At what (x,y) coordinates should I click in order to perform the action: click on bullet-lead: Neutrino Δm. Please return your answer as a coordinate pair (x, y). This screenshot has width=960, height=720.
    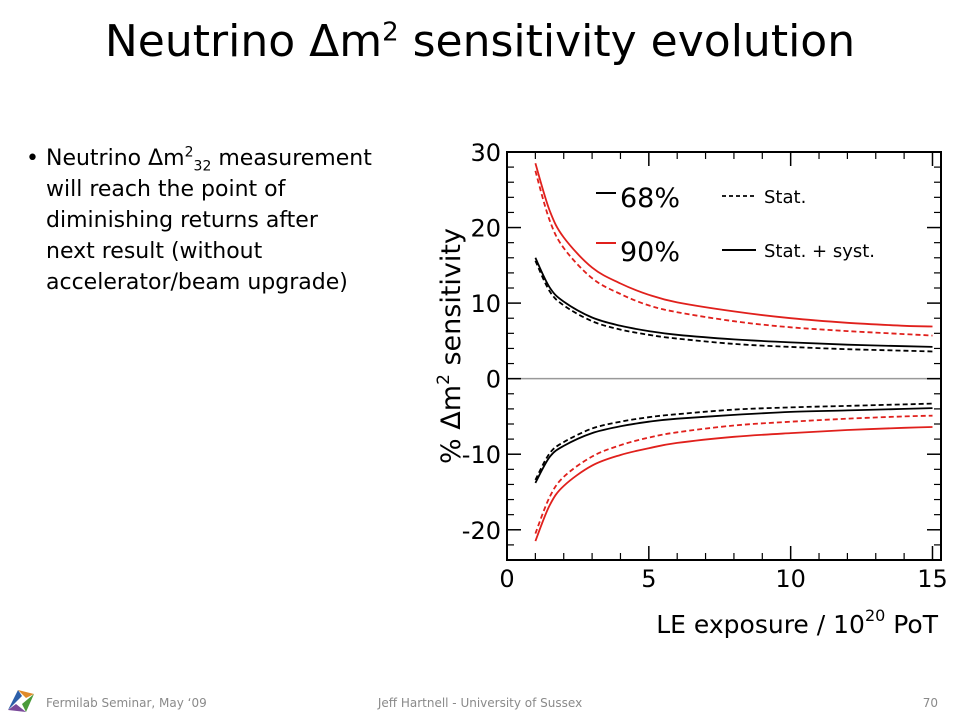
    Looking at the image, I should click on (115, 158).